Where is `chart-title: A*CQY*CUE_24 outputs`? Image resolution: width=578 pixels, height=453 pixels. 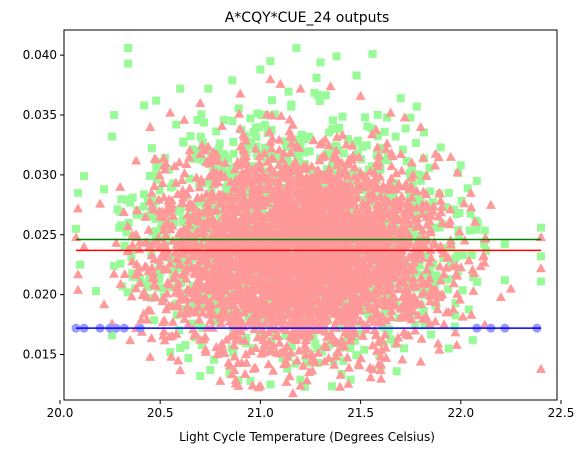 chart-title: A*CQY*CUE_24 outputs is located at coordinates (307, 18).